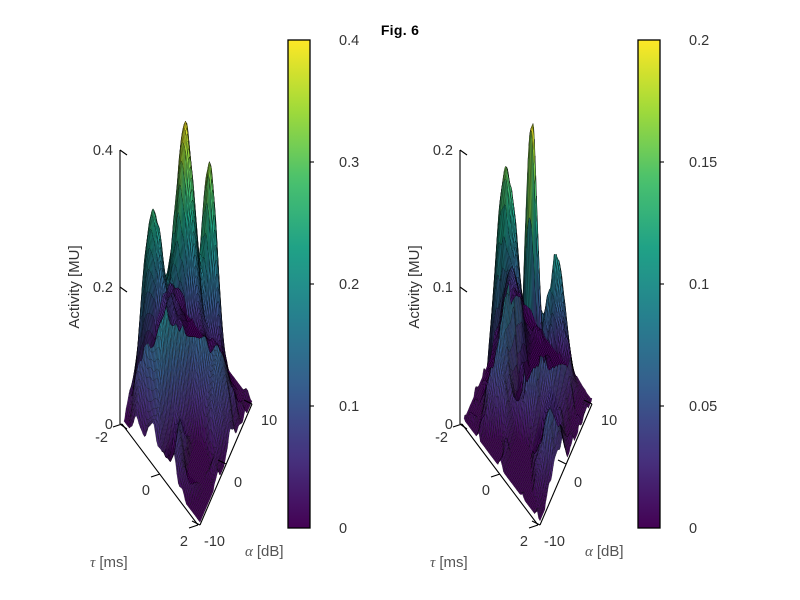 This screenshot has width=800, height=600. I want to click on colorbar-tick-label: 0.15, so click(703, 163).